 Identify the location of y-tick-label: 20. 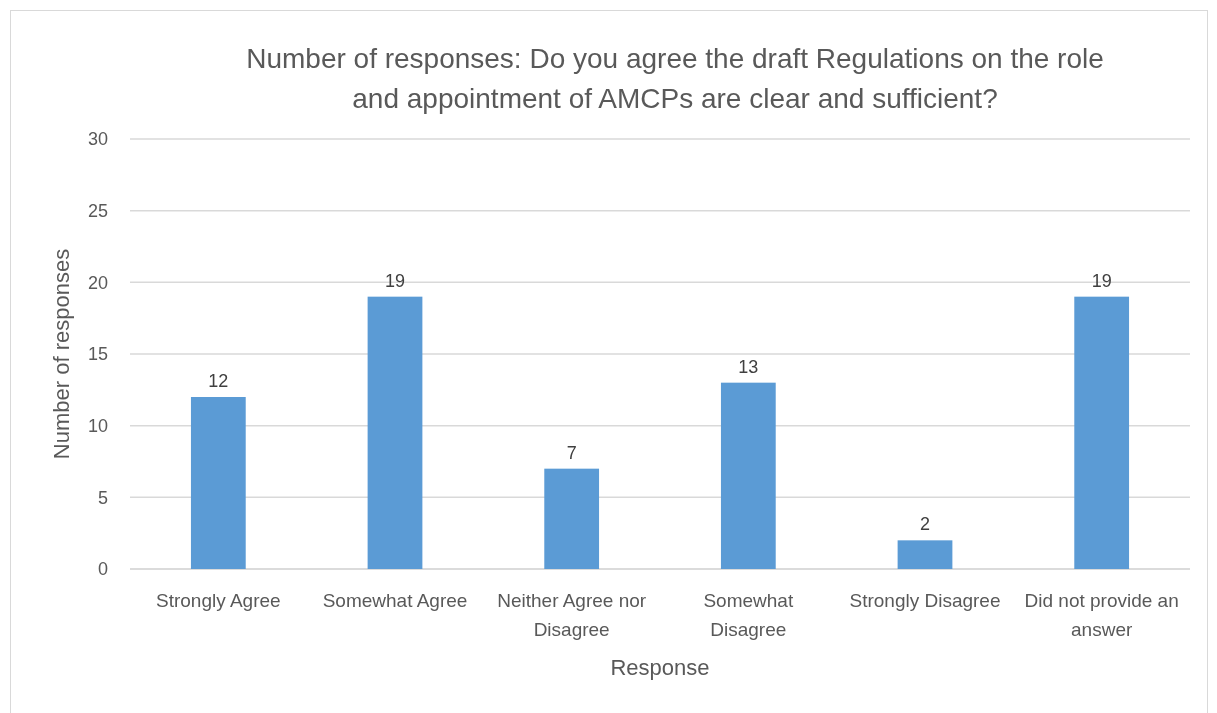
(97, 282).